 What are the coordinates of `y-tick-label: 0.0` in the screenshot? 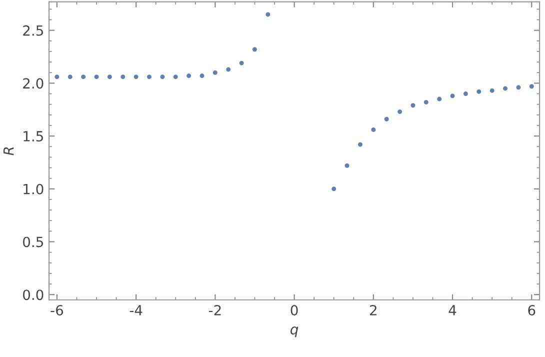 It's located at (33, 295).